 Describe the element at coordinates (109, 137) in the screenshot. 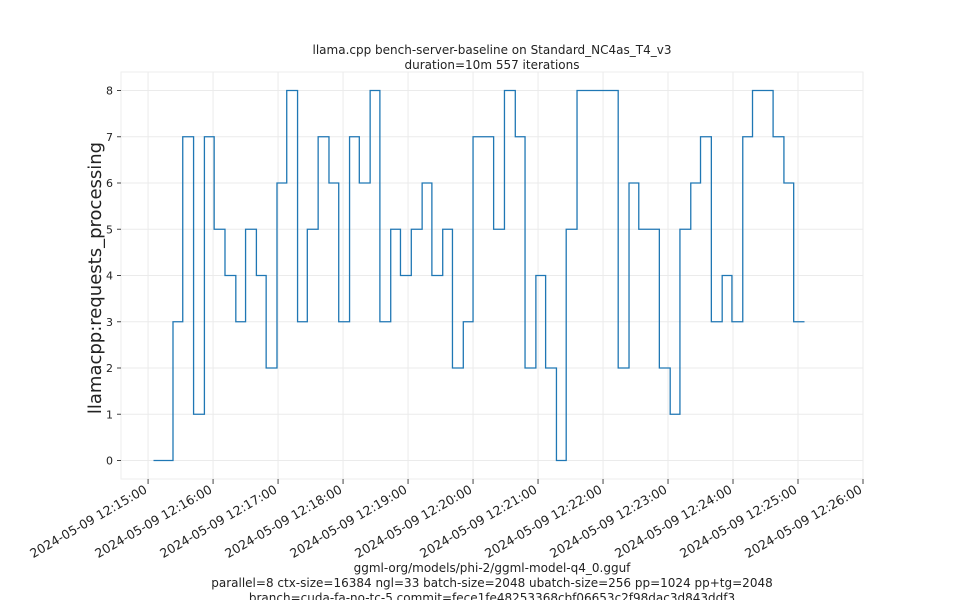

I see `y-tick-label: 7` at that location.